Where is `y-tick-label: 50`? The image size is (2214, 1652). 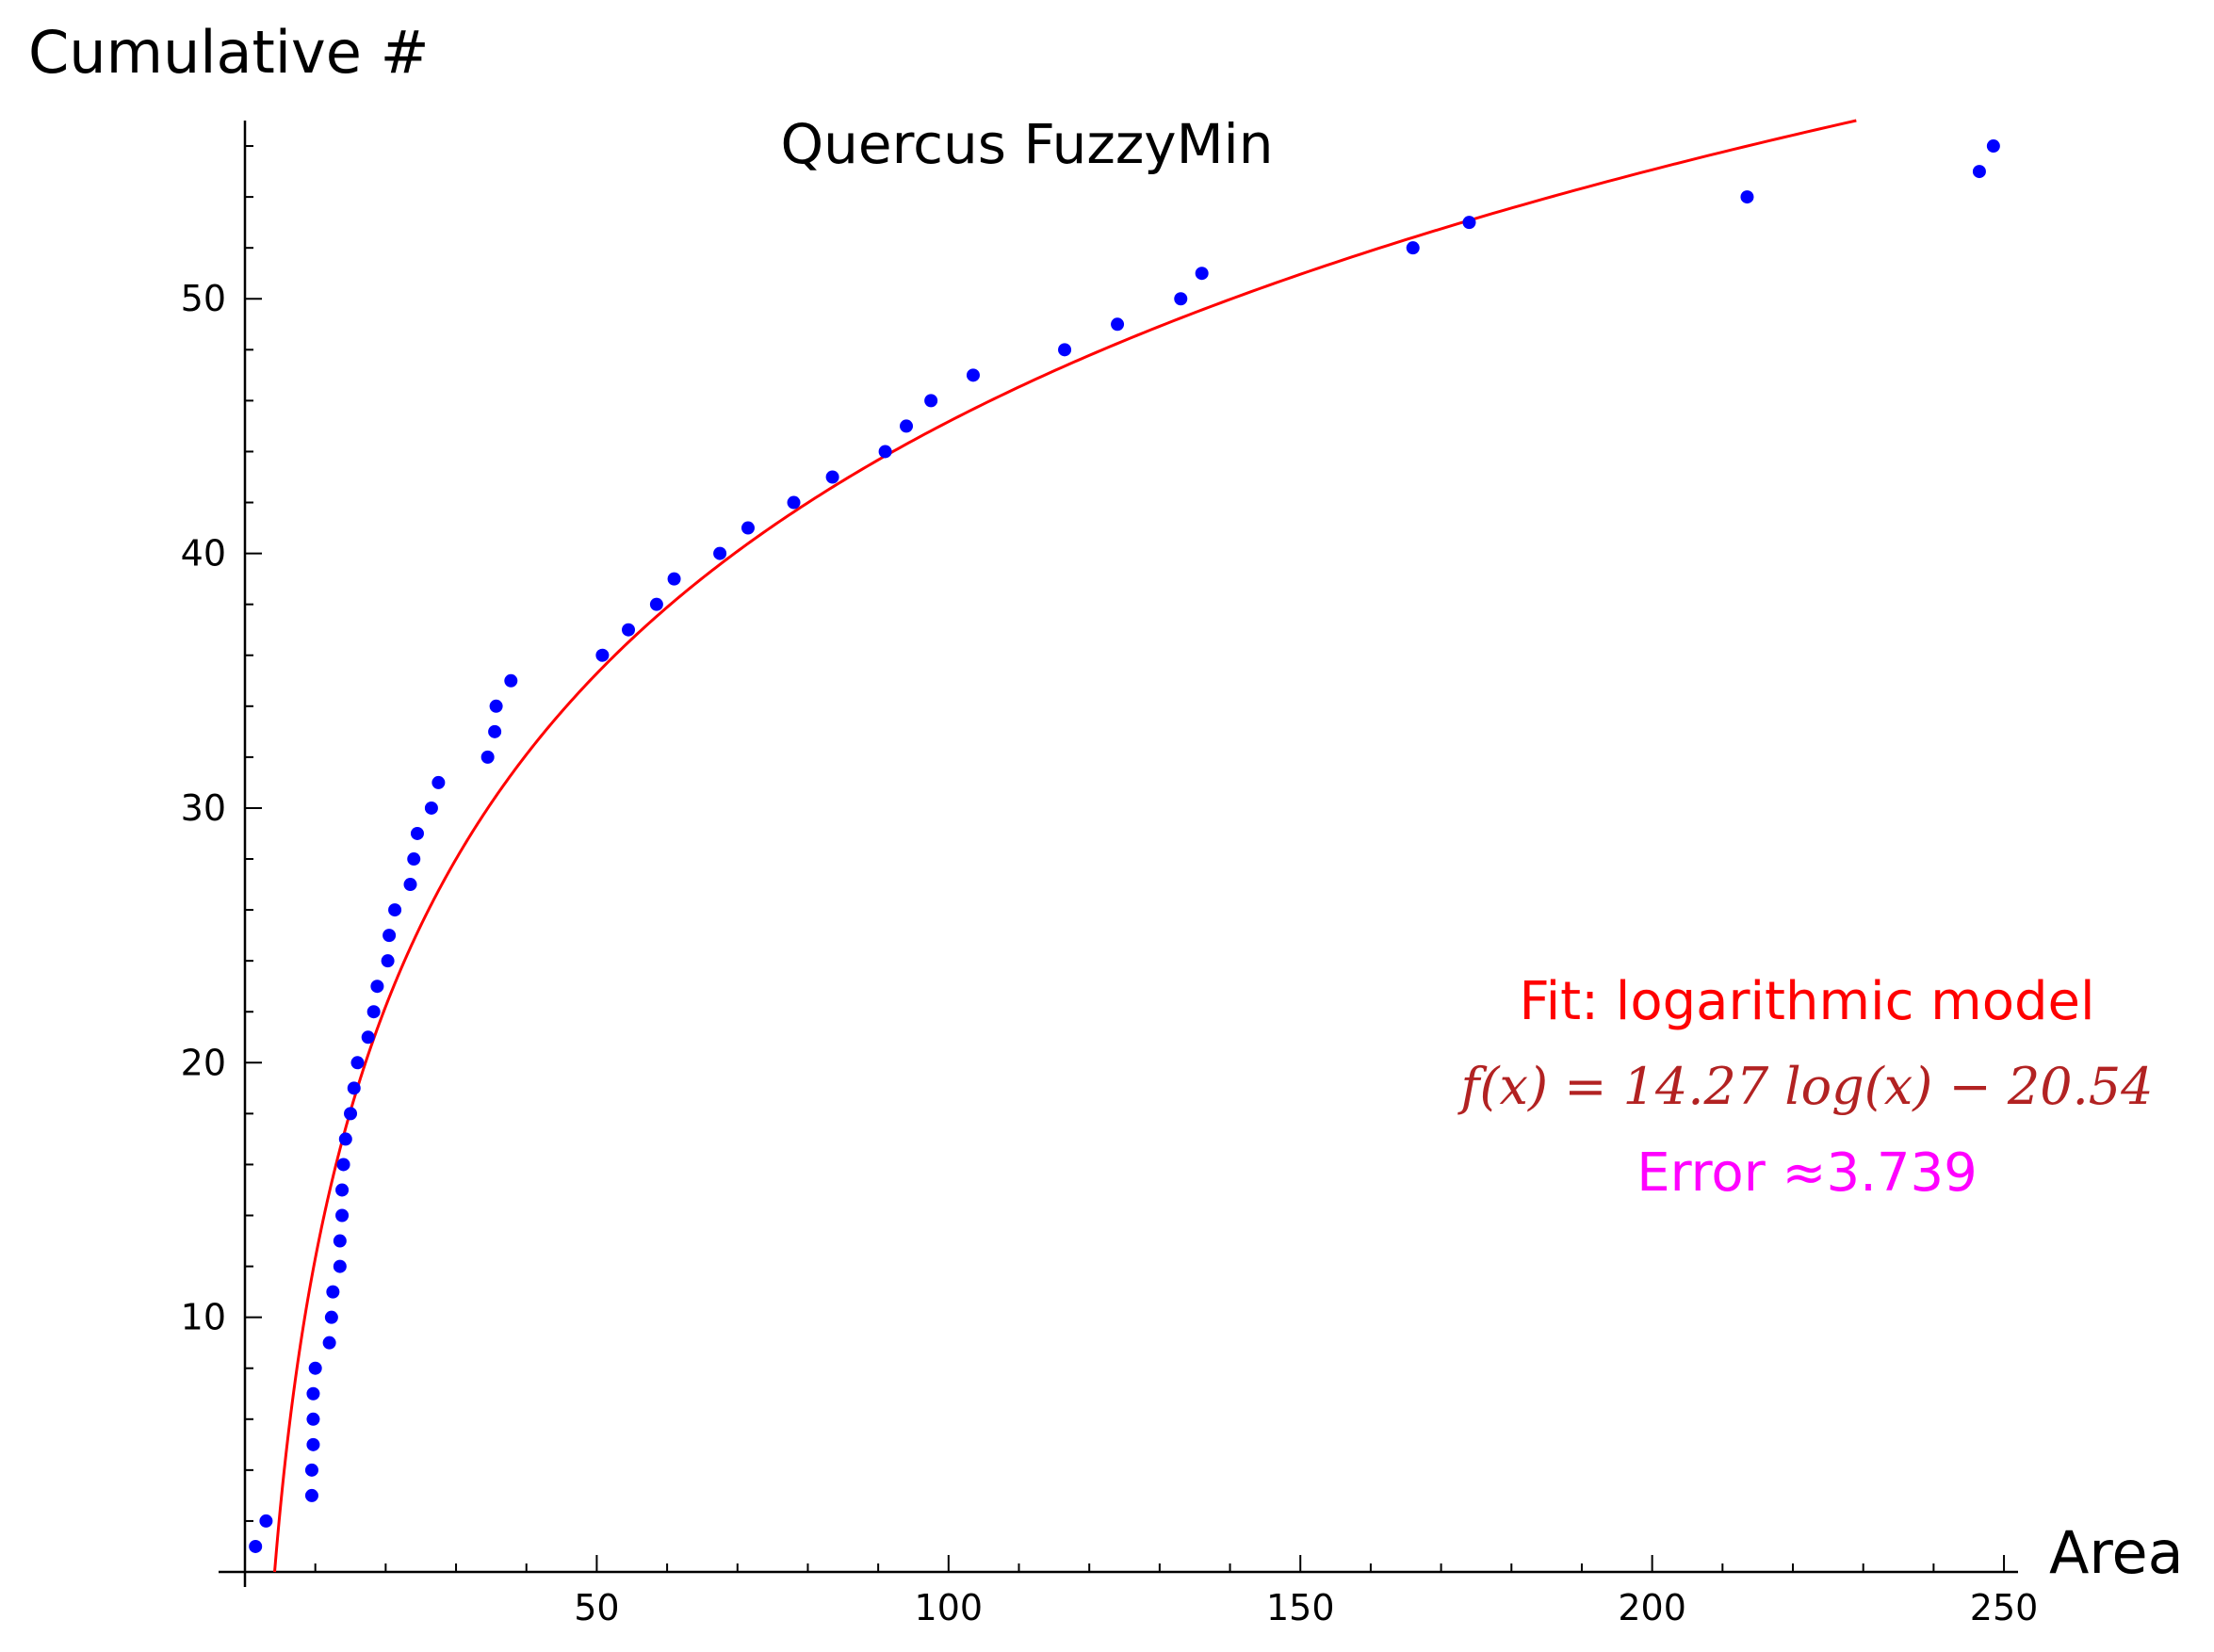 y-tick-label: 50 is located at coordinates (203, 298).